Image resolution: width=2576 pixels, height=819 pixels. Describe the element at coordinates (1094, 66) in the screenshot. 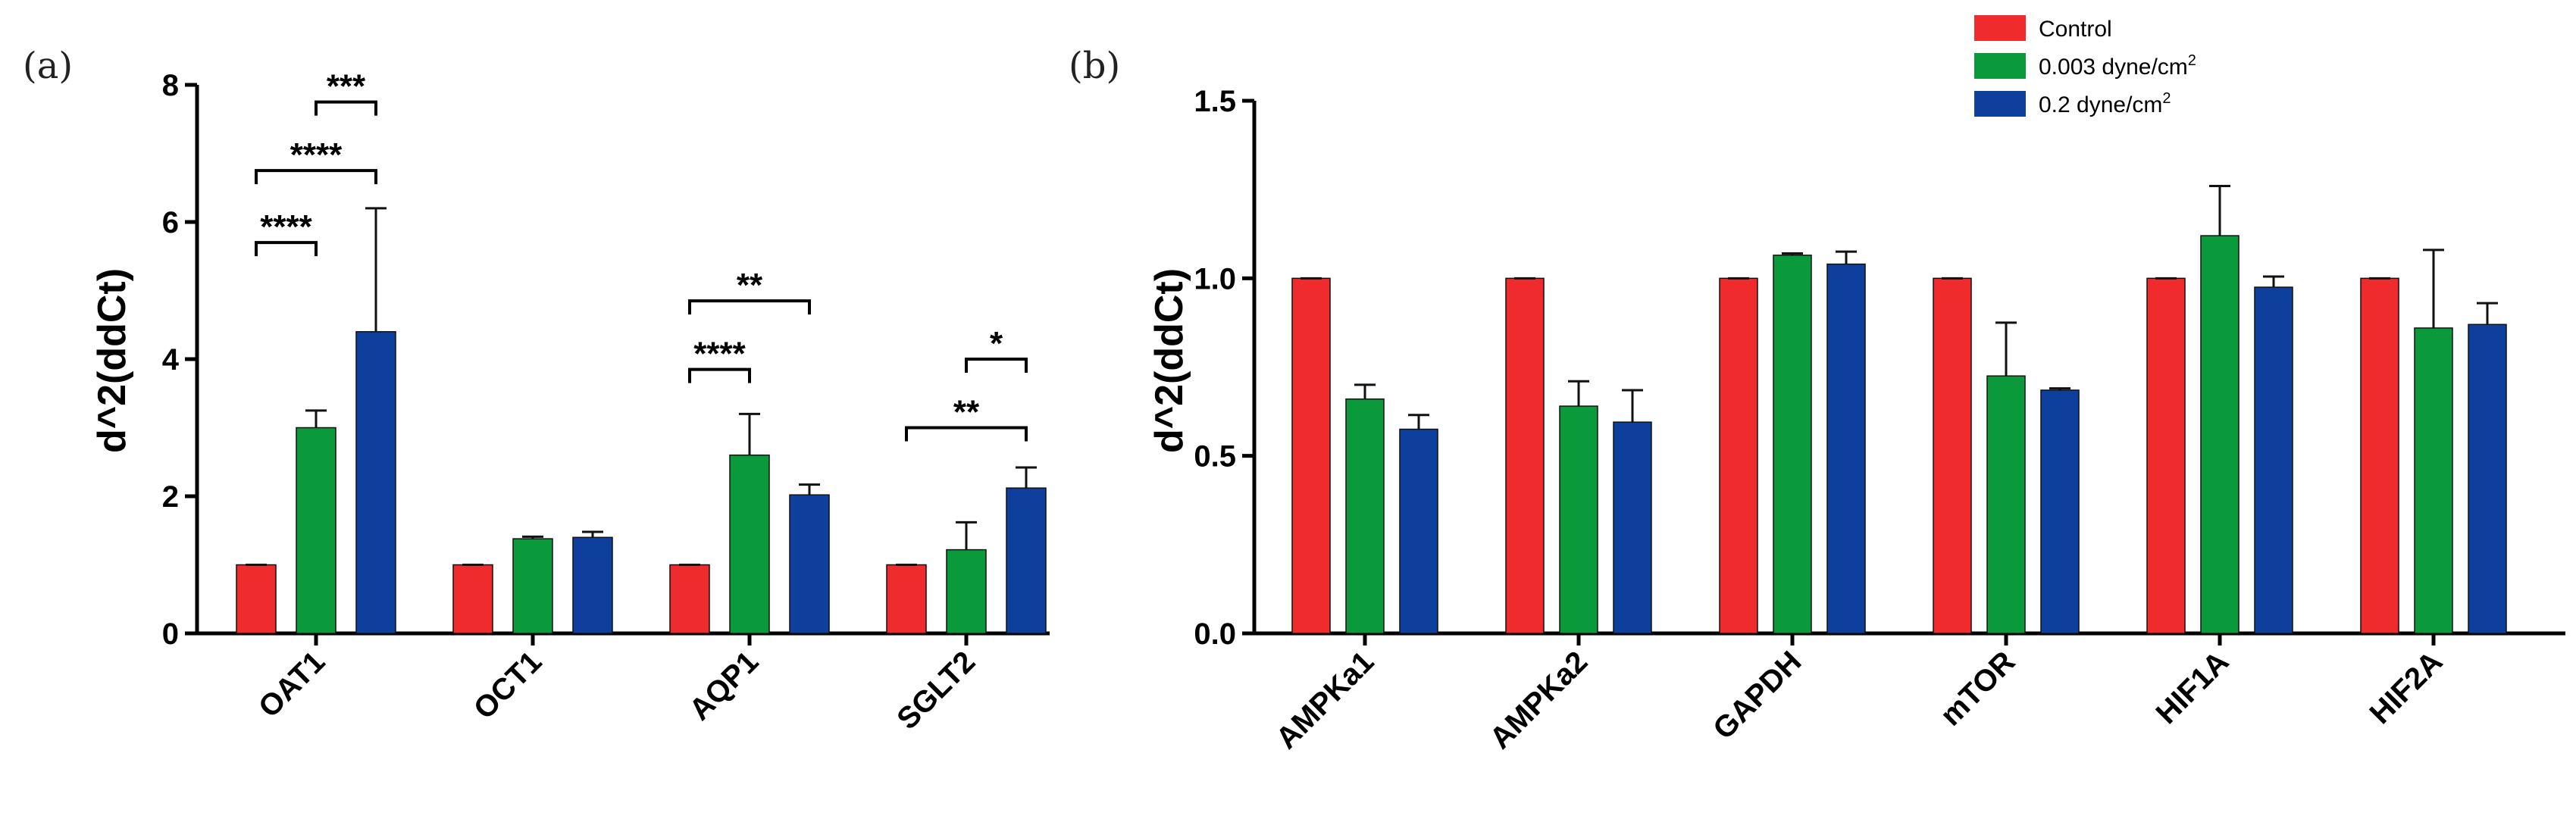

I see `panel-b-label: (b)` at that location.